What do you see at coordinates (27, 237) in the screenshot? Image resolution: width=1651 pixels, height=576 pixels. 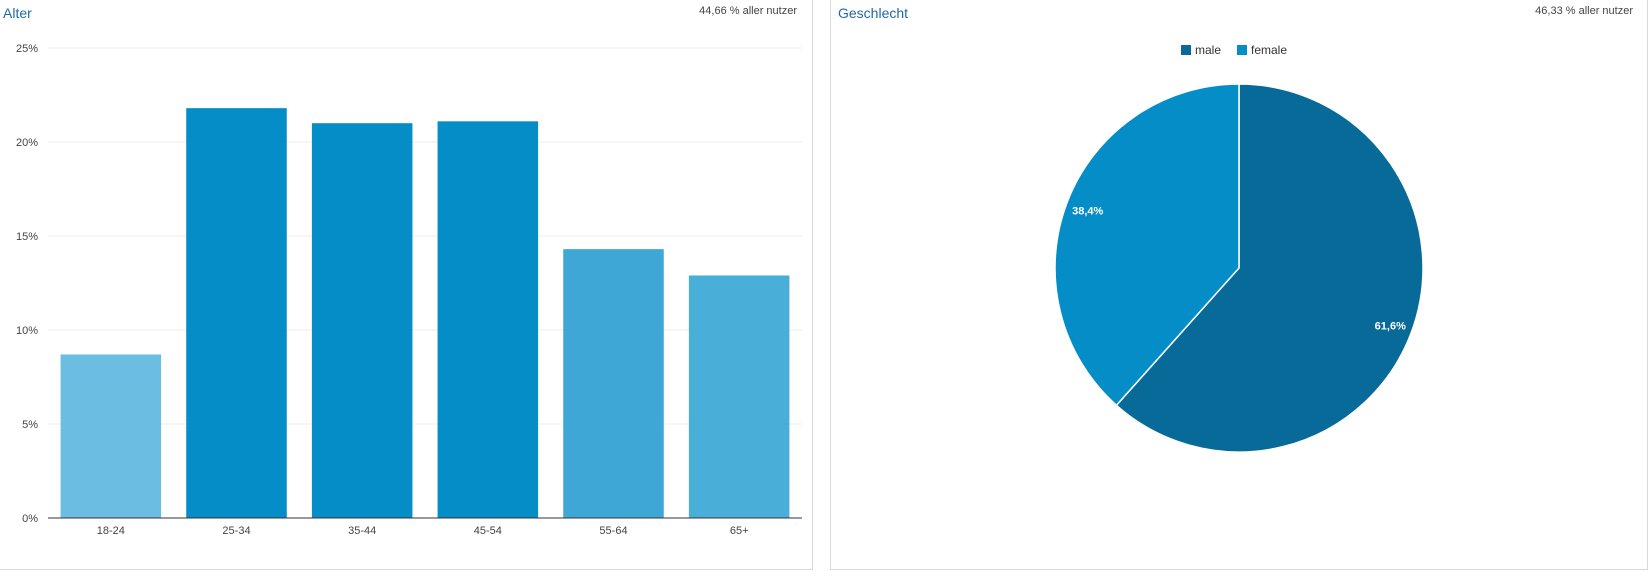 I see `y-tick-label: 15%` at bounding box center [27, 237].